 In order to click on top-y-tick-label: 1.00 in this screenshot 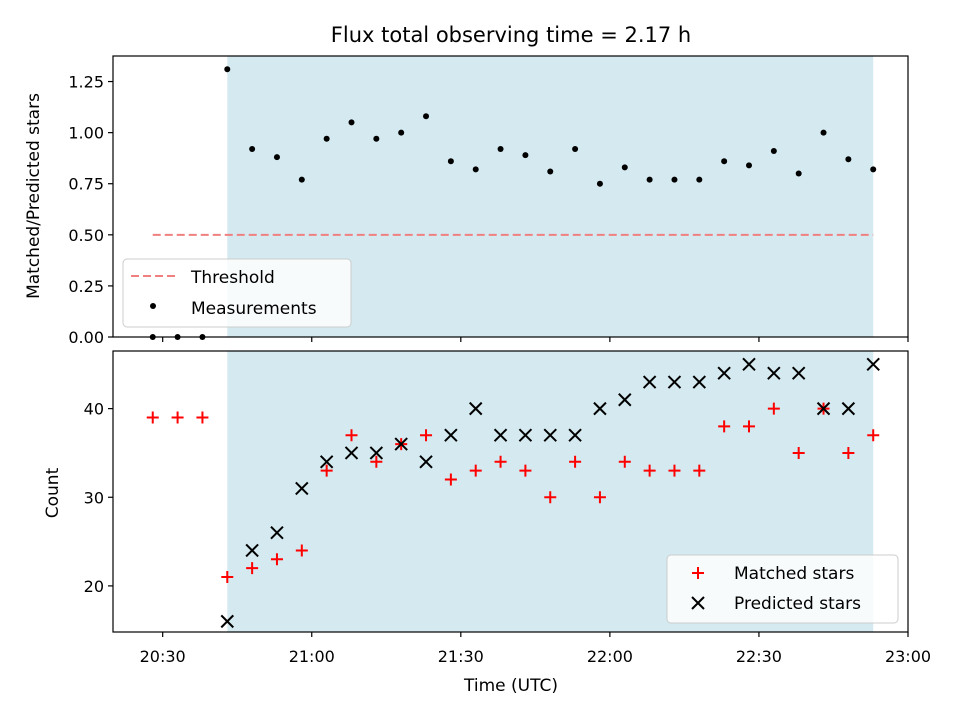, I will do `click(86, 133)`.